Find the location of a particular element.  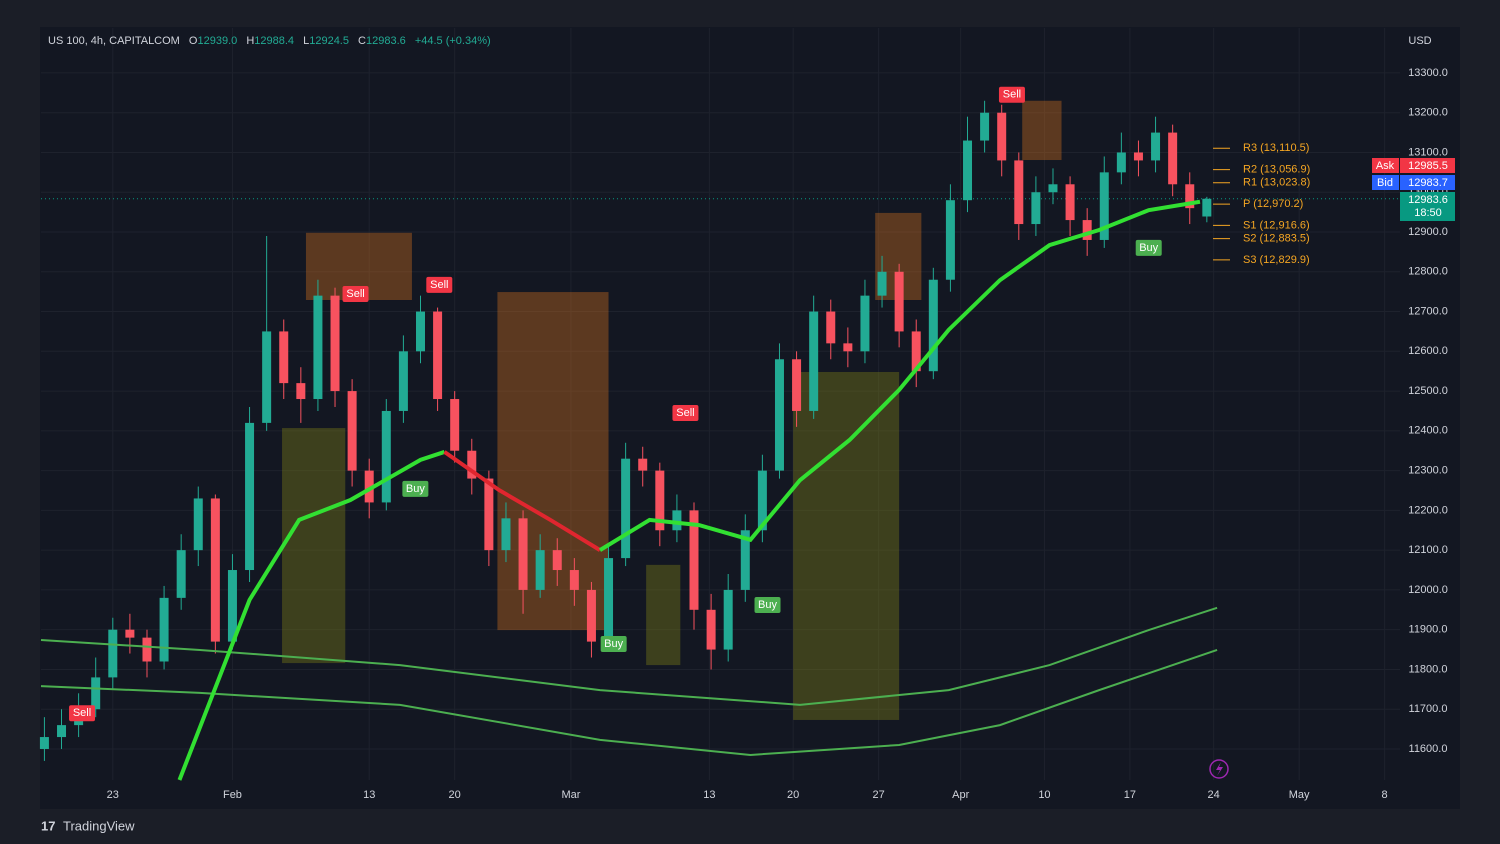

y-tick-label: 11700.0 is located at coordinates (1428, 709).